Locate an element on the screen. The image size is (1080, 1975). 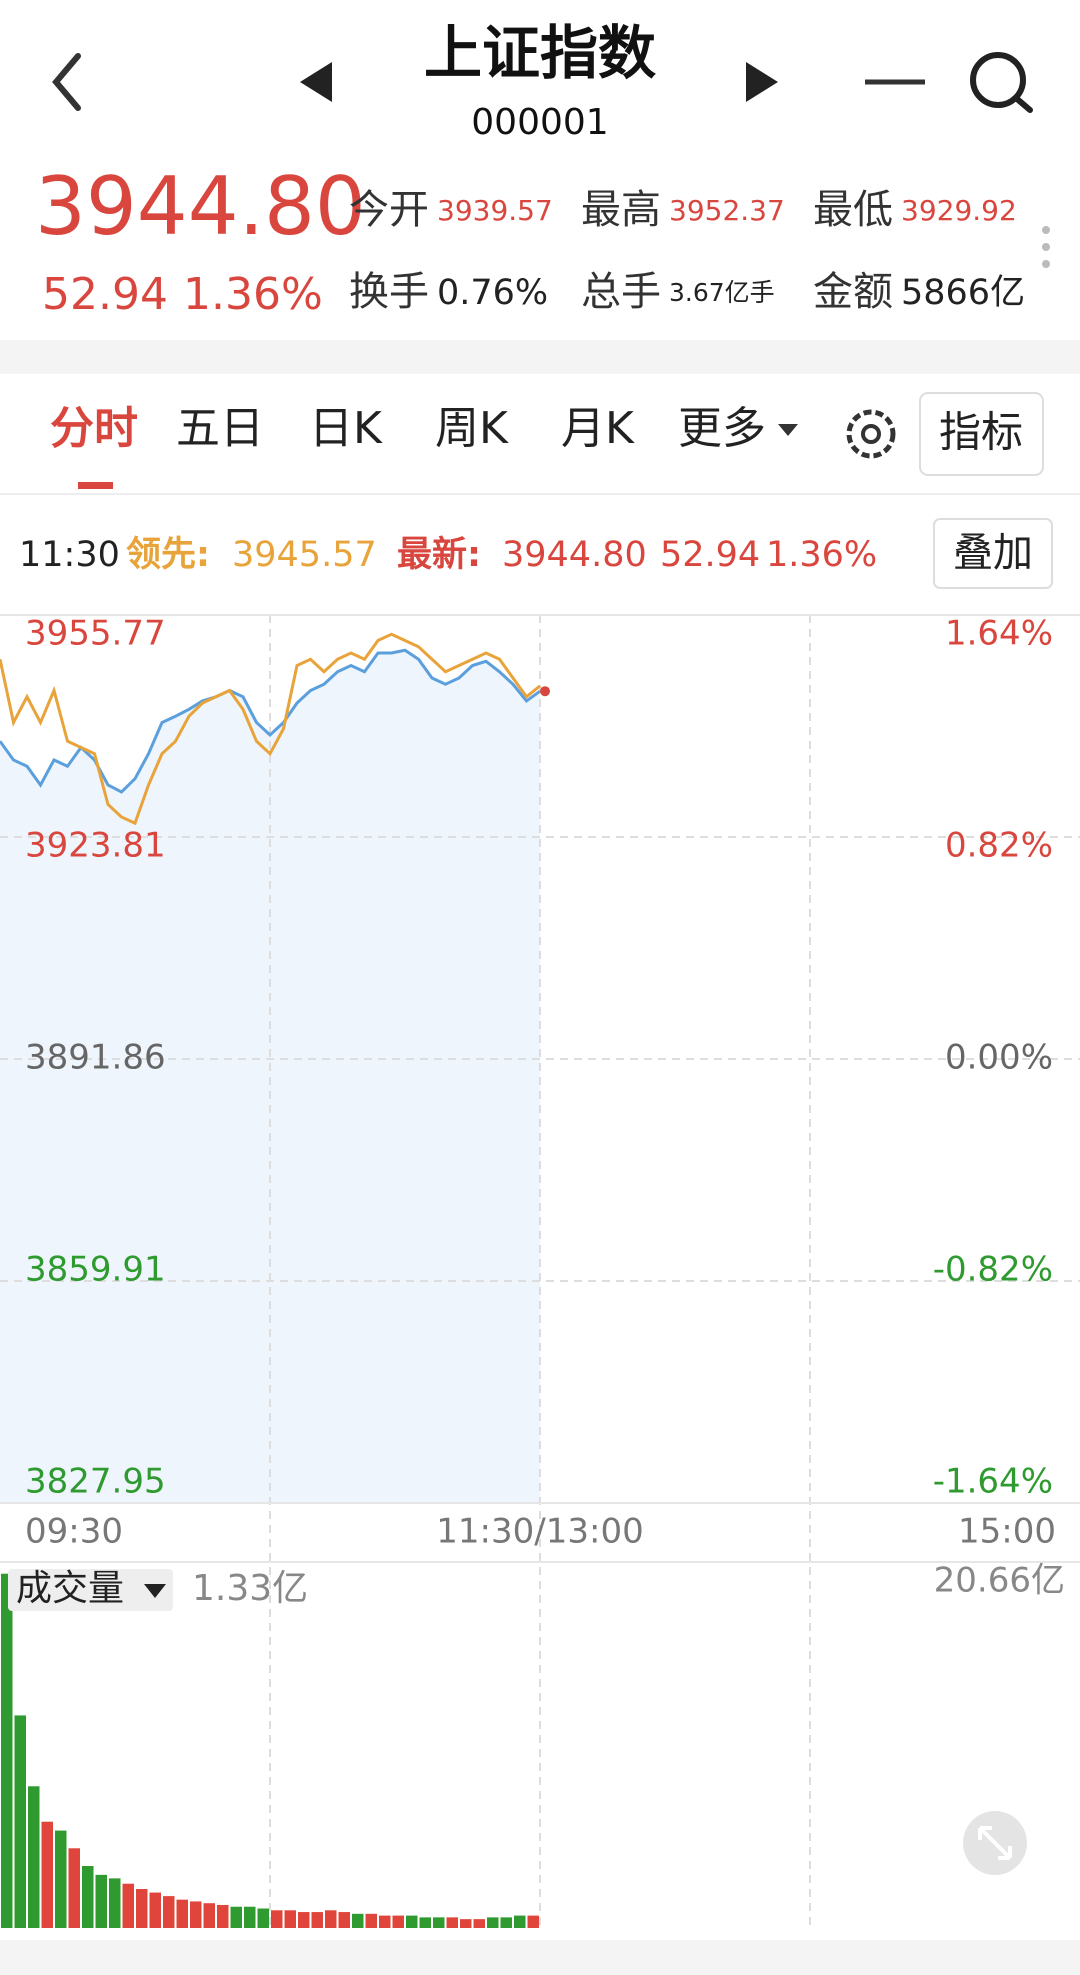
settings-button is located at coordinates (871, 434).